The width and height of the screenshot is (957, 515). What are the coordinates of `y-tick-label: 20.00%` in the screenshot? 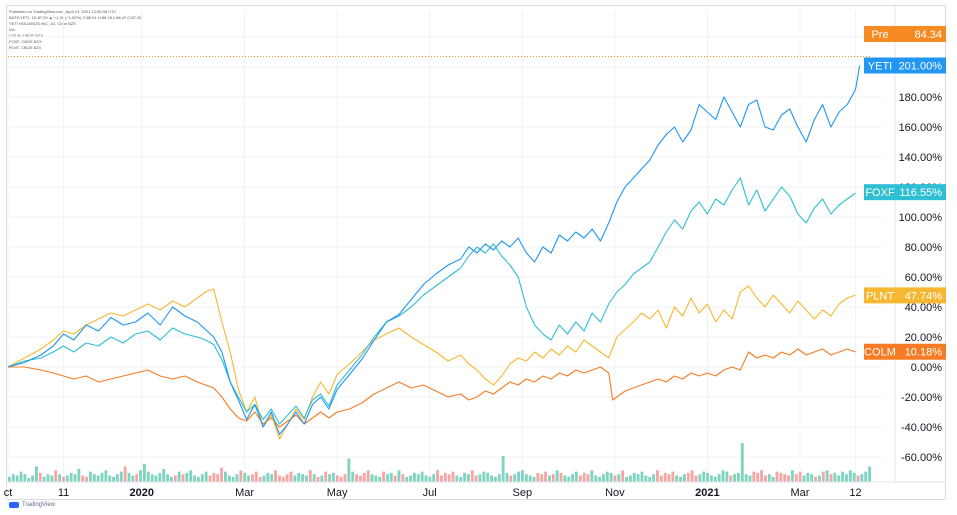 It's located at (924, 338).